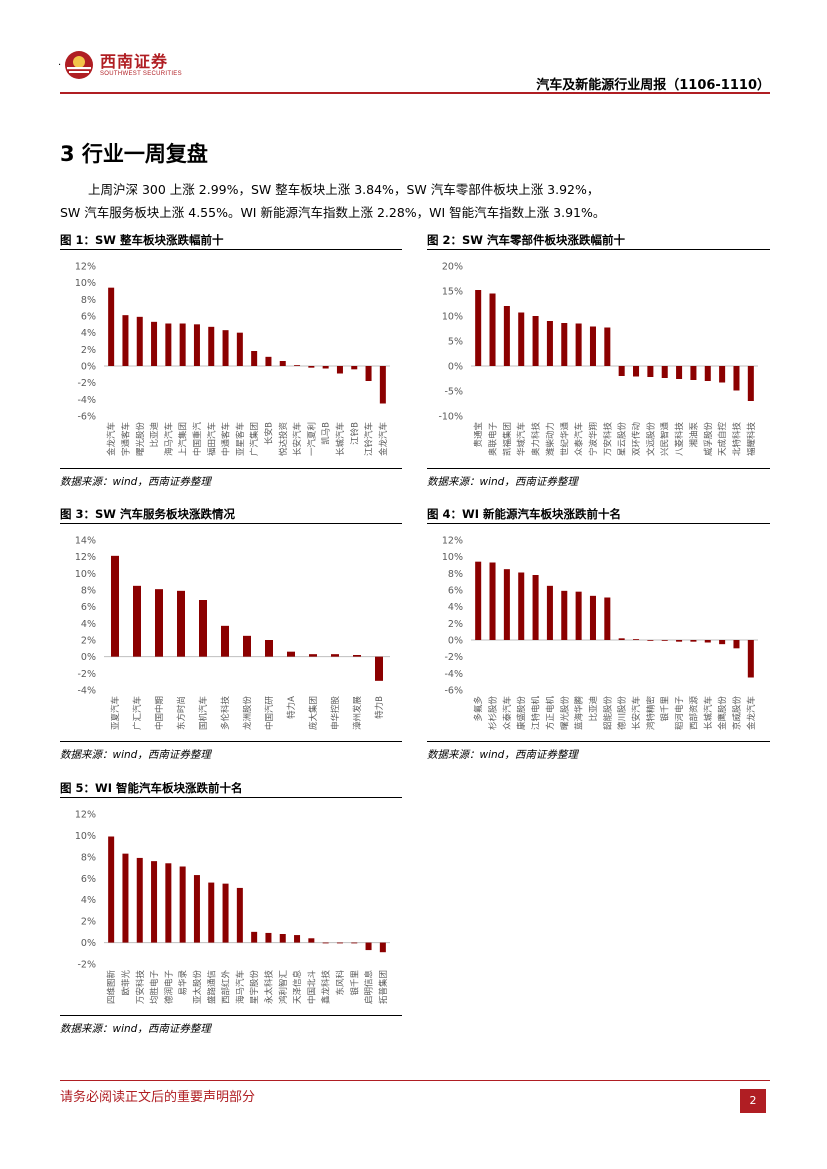  I want to click on figure-2-top-rule, so click(598, 249).